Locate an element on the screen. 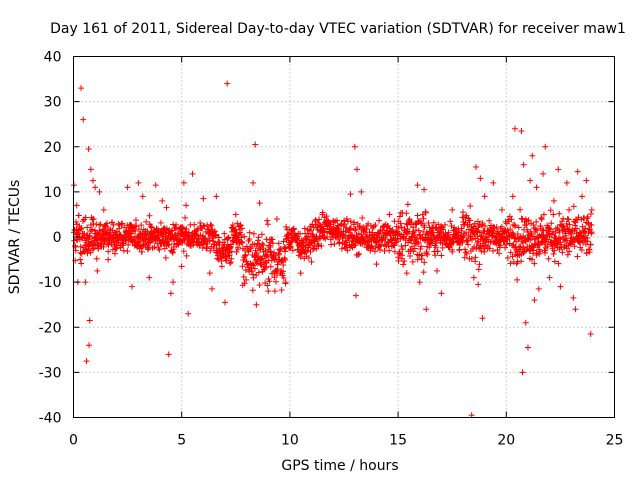 The image size is (640, 480). x-tick-label: 5 is located at coordinates (181, 441).